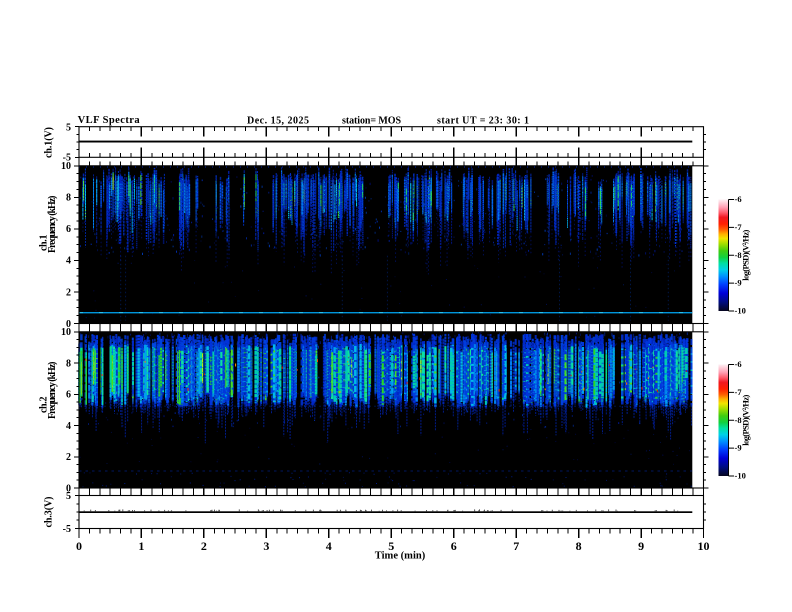 The image size is (792, 612). Describe the element at coordinates (109, 120) in the screenshot. I see `svg-text: VLF Spectra` at that location.